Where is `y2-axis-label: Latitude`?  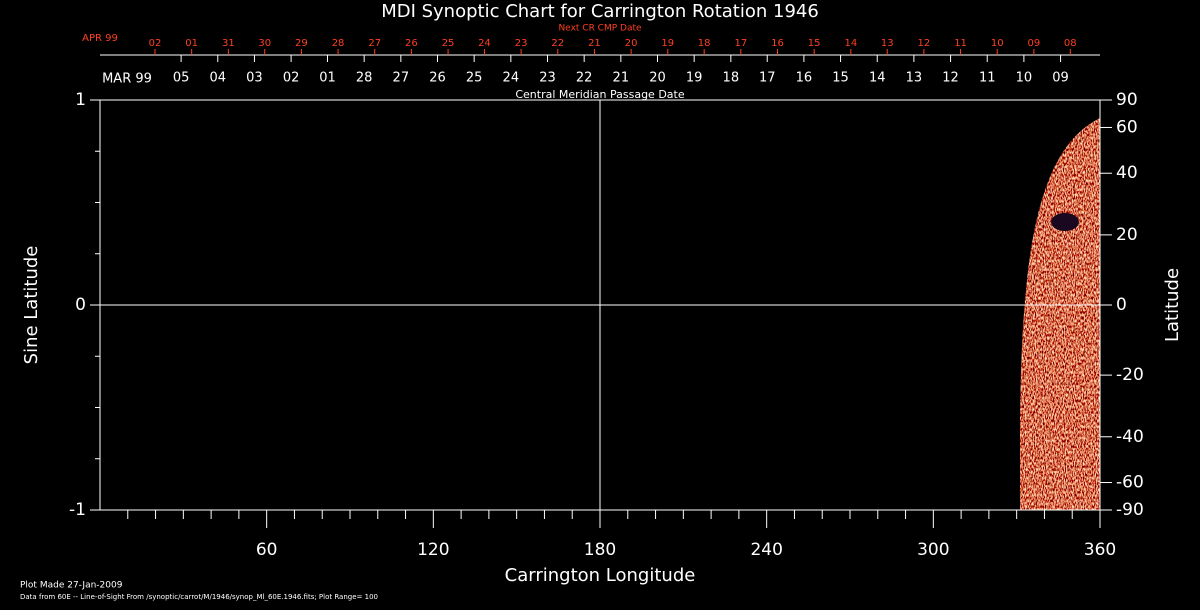
y2-axis-label: Latitude is located at coordinates (1172, 305).